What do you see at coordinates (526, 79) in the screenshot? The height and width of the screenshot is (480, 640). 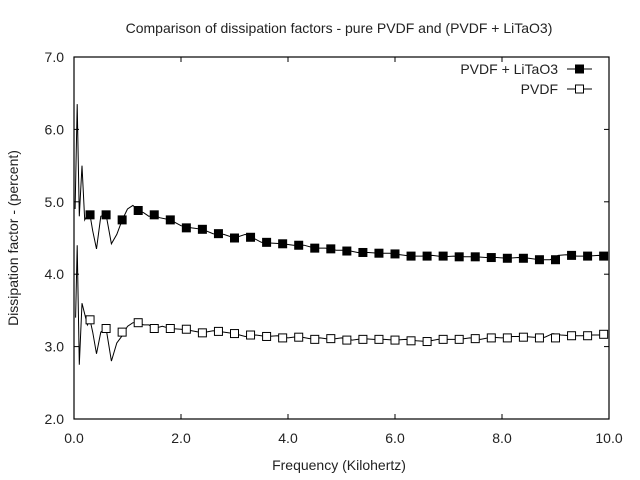 I see `legend: PVDF + LiTaO3 PVDF` at bounding box center [526, 79].